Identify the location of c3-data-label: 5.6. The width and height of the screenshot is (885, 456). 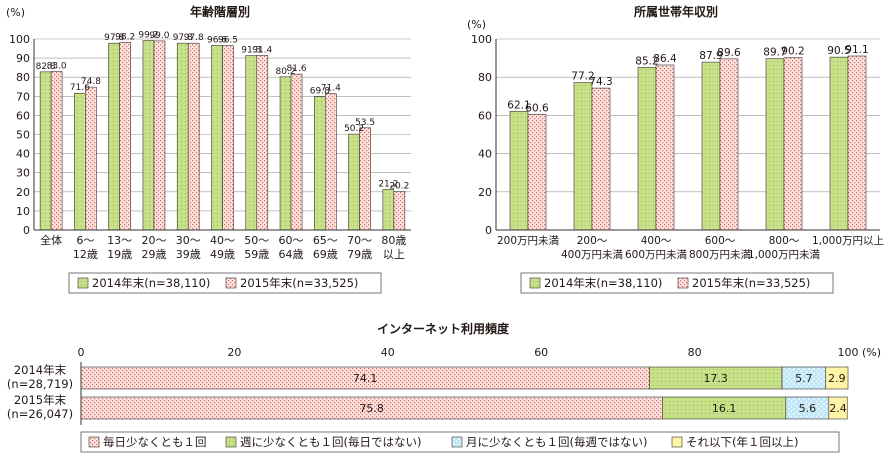
(808, 408).